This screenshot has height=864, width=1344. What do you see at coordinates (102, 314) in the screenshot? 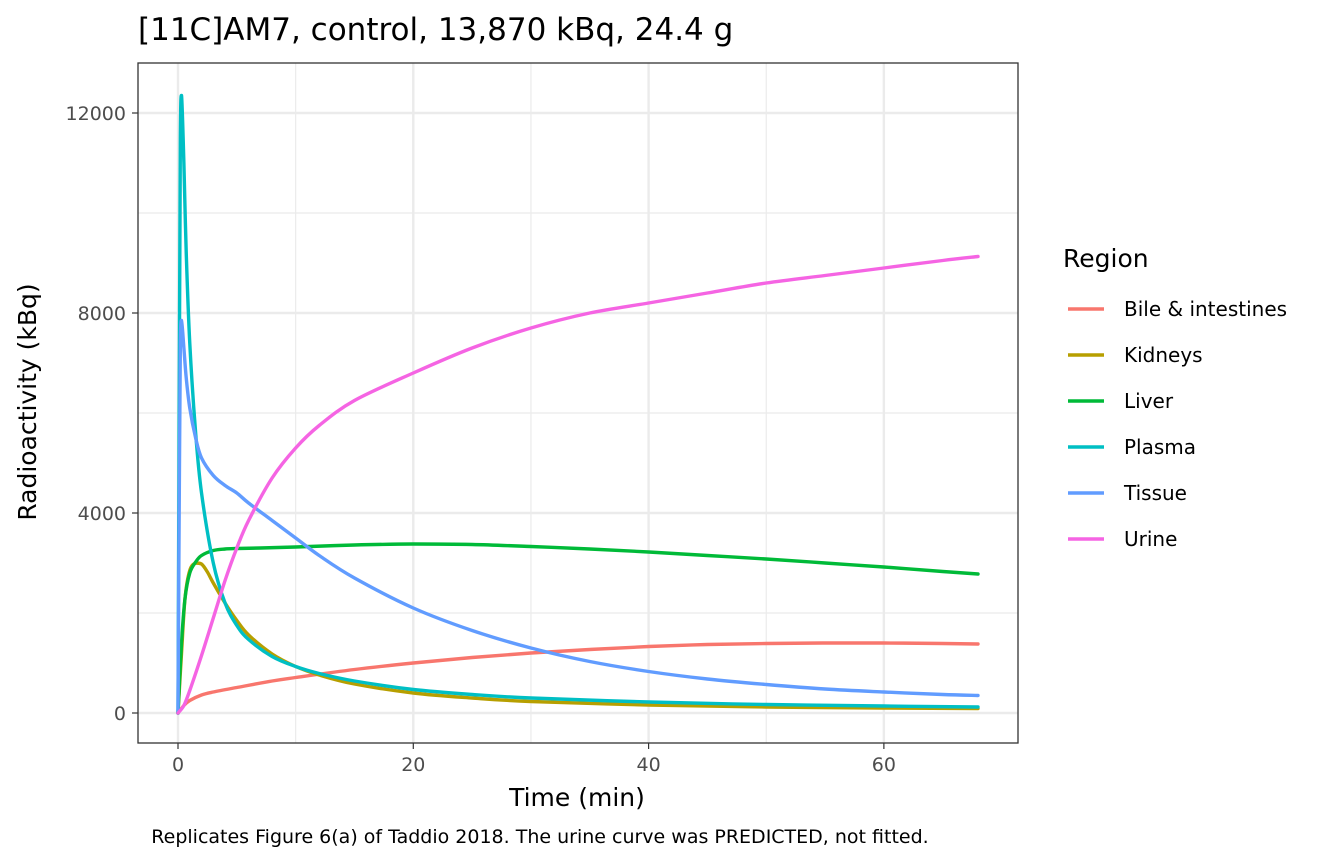
I see `y-tick-label: 8000` at bounding box center [102, 314].